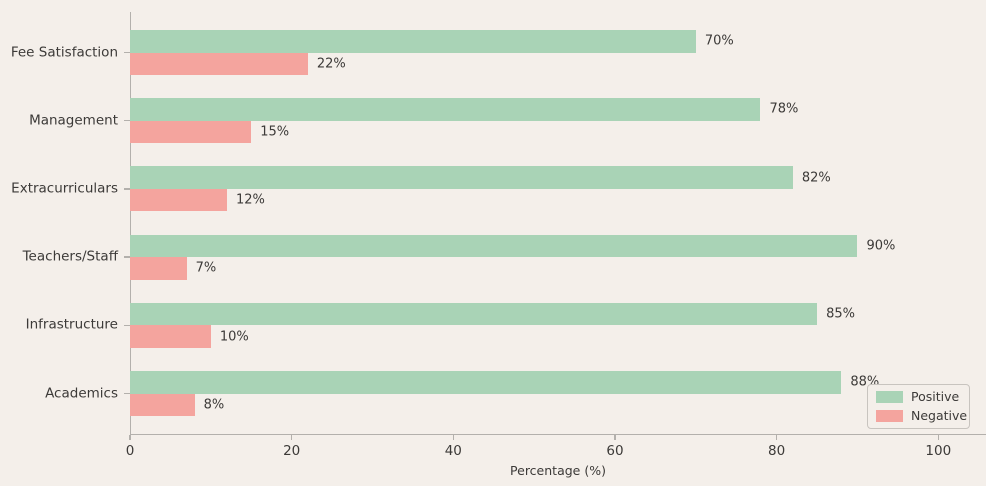 The height and width of the screenshot is (486, 986). Describe the element at coordinates (130, 451) in the screenshot. I see `x-tick-label: 0` at that location.